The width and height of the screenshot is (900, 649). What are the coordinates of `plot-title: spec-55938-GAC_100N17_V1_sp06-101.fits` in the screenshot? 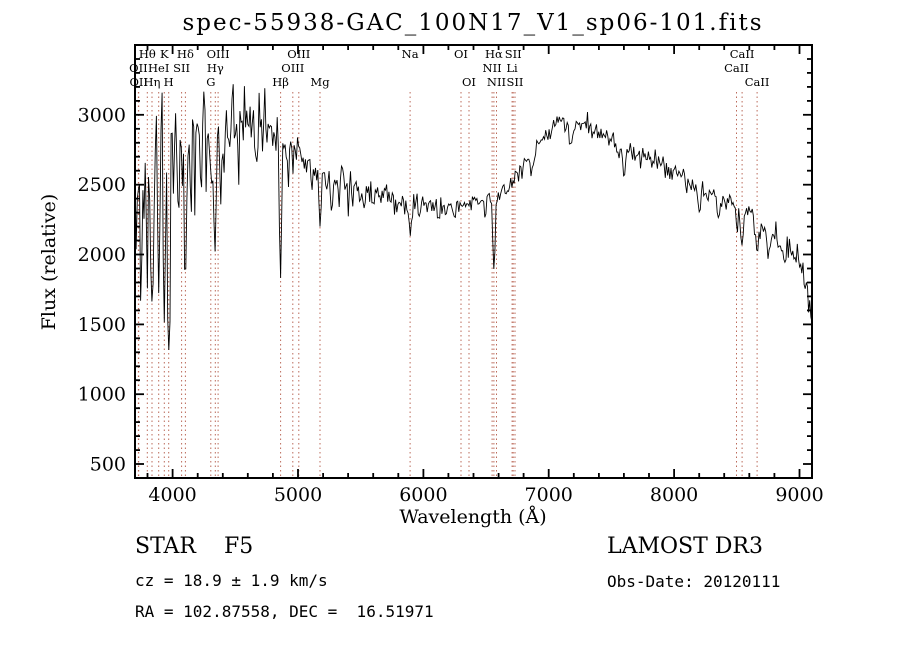 It's located at (472, 23).